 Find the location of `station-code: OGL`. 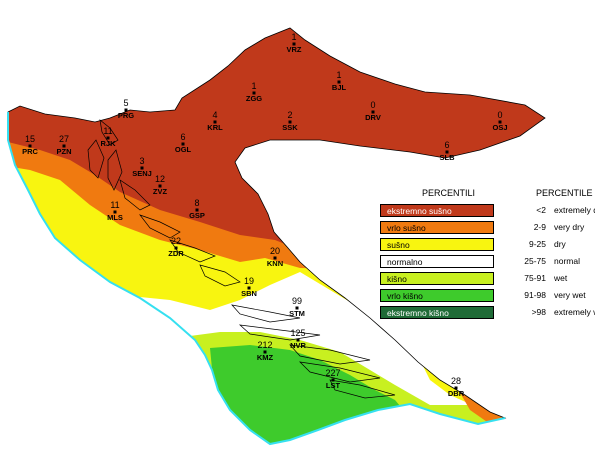

station-code: OGL is located at coordinates (183, 149).